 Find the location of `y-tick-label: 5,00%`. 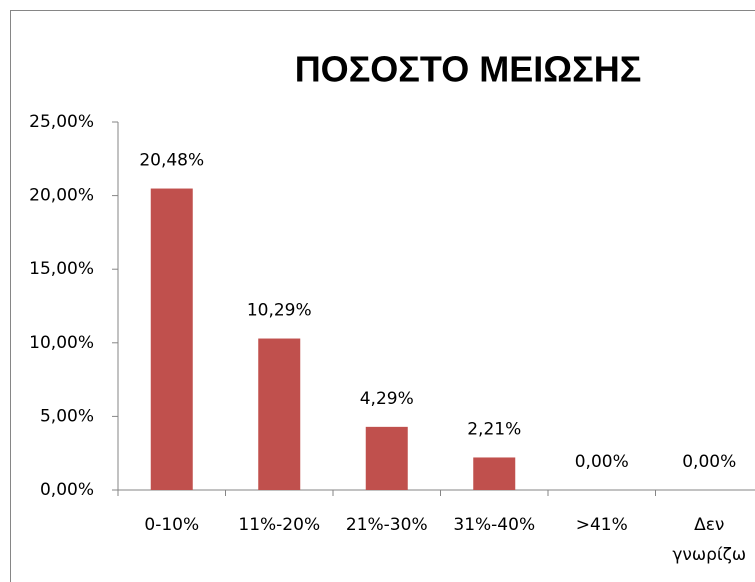

y-tick-label: 5,00% is located at coordinates (67, 416).